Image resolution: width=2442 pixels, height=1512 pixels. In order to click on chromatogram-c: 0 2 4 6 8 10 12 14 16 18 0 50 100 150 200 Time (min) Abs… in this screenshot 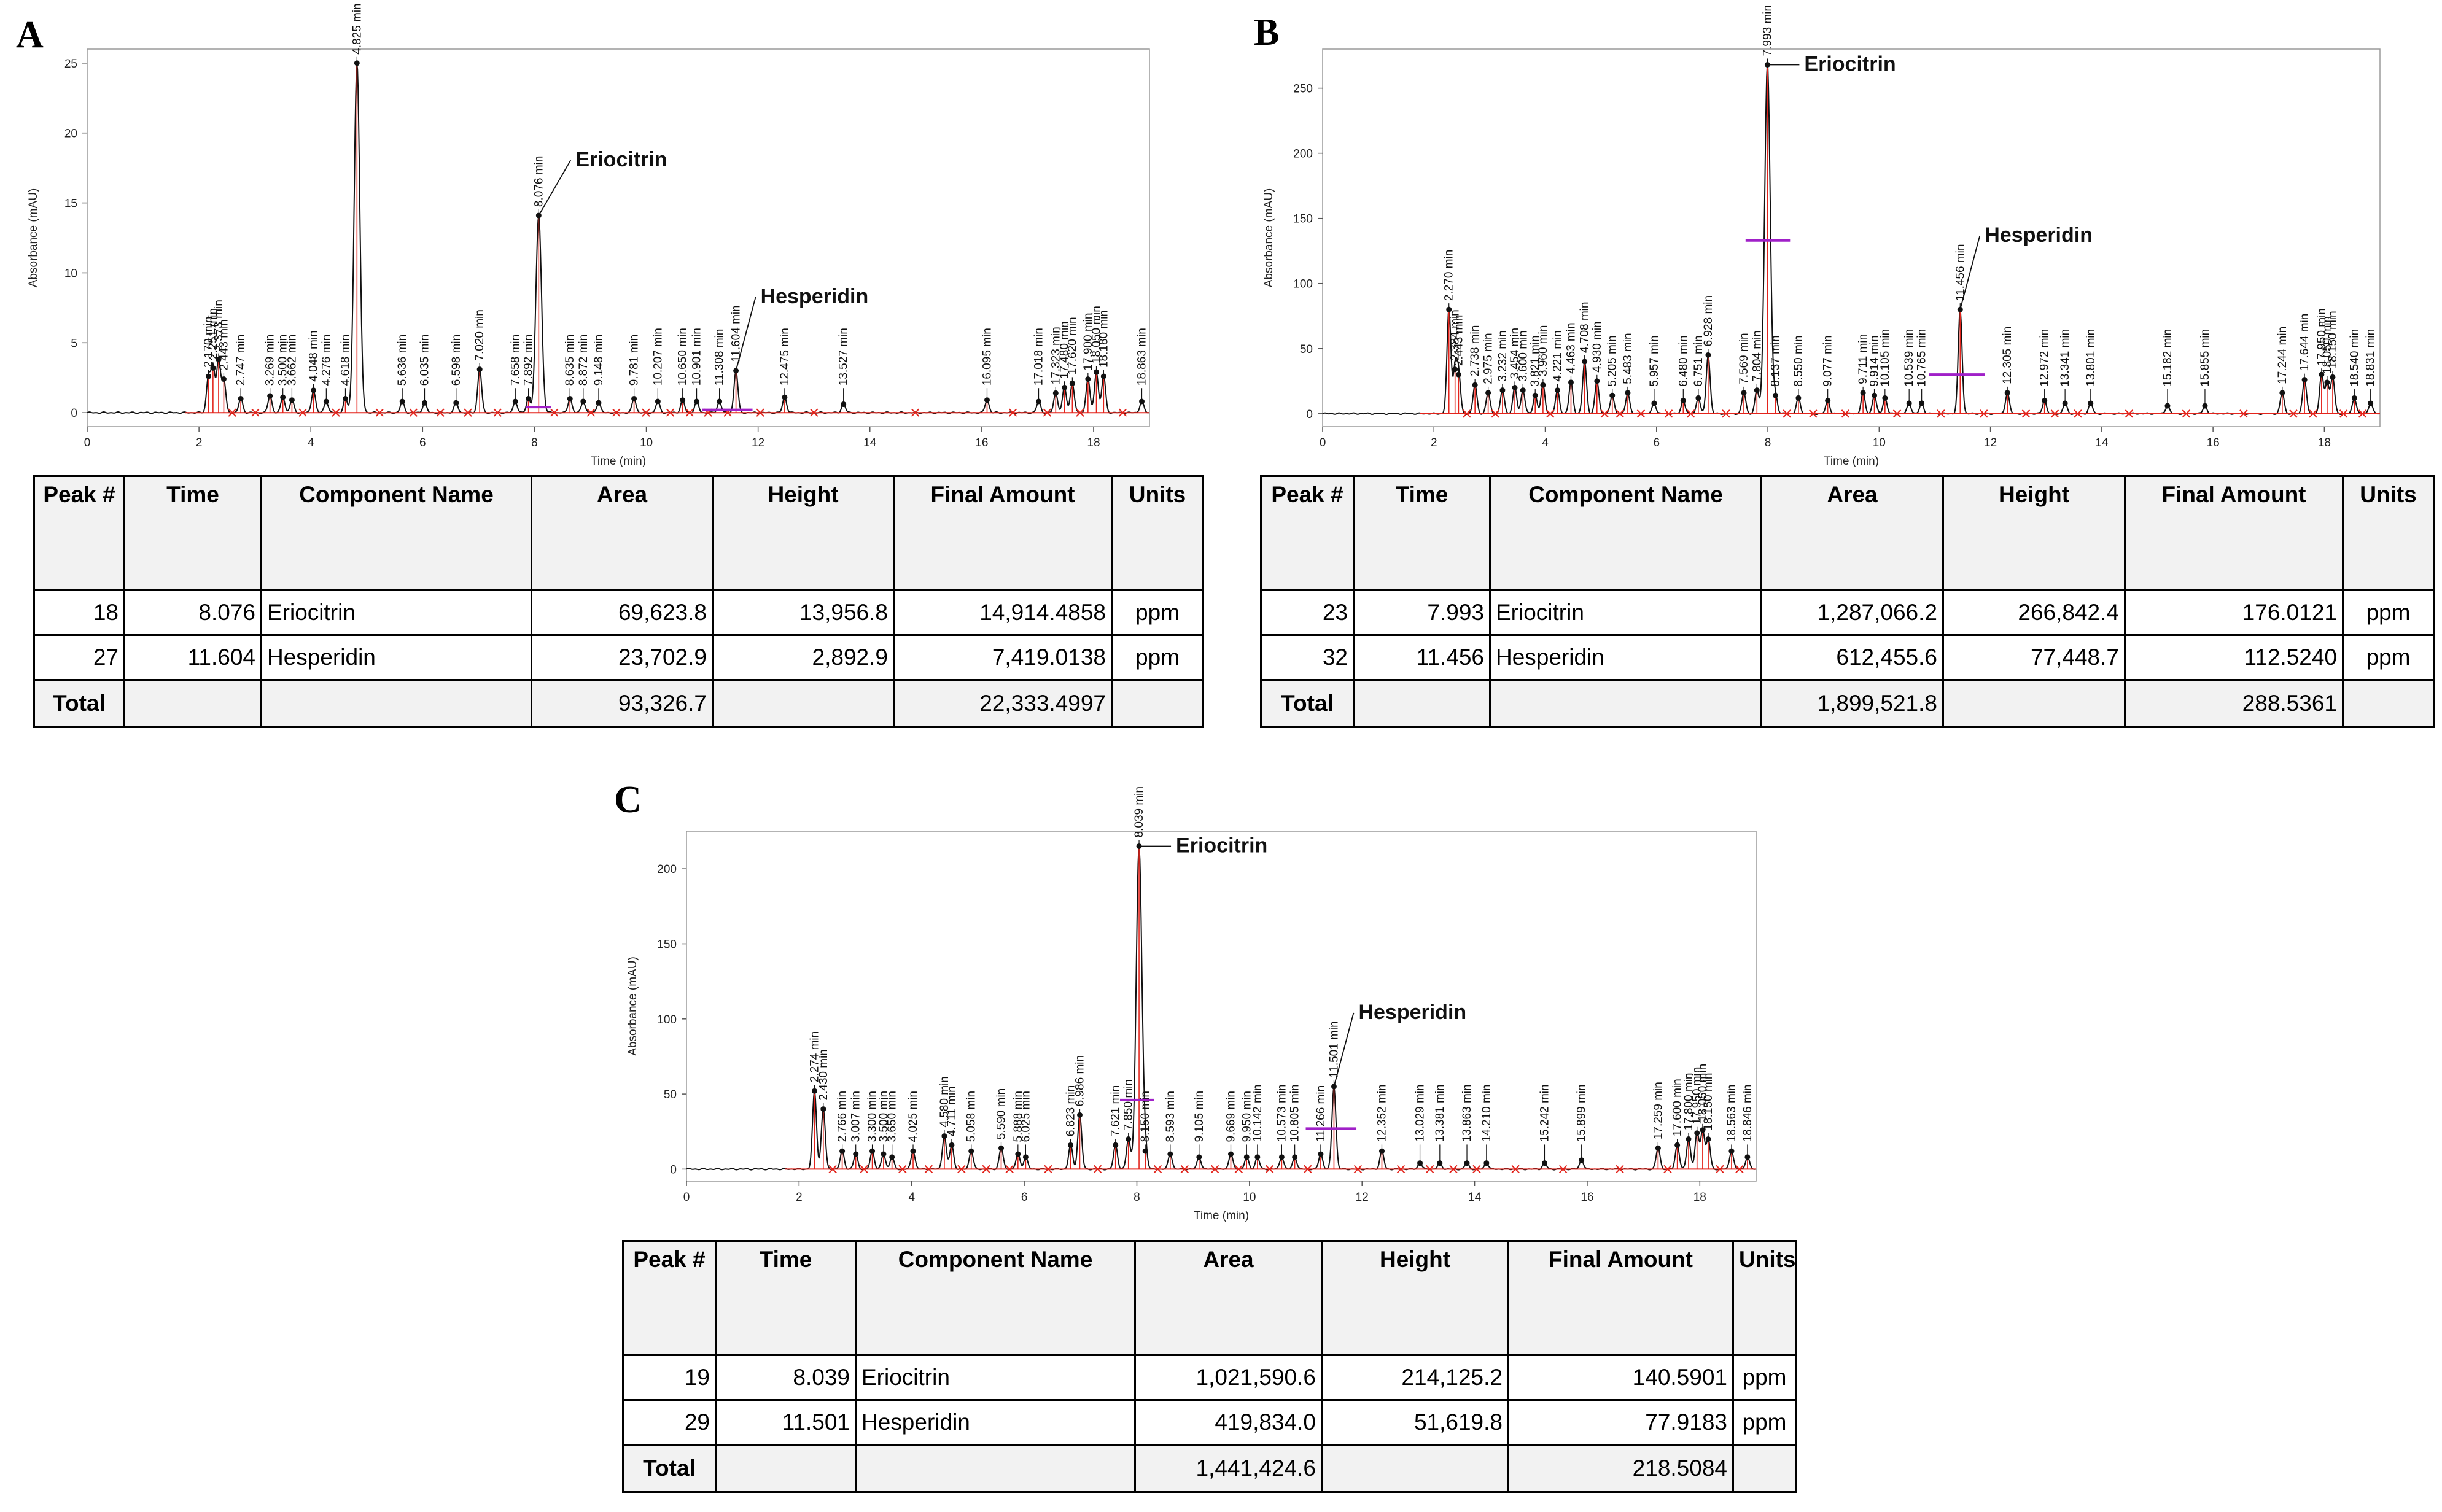, I will do `click(1191, 1004)`.